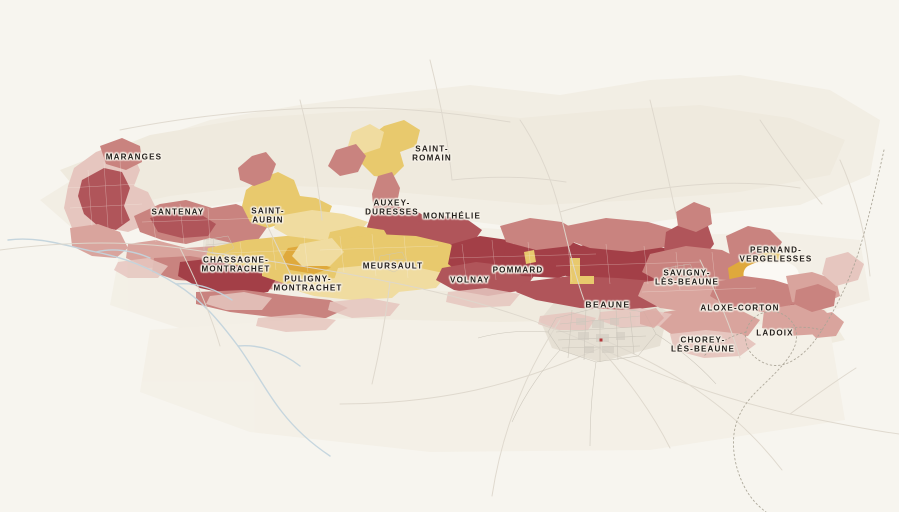 The image size is (899, 512). I want to click on polygon-meursault, so click(391, 255).